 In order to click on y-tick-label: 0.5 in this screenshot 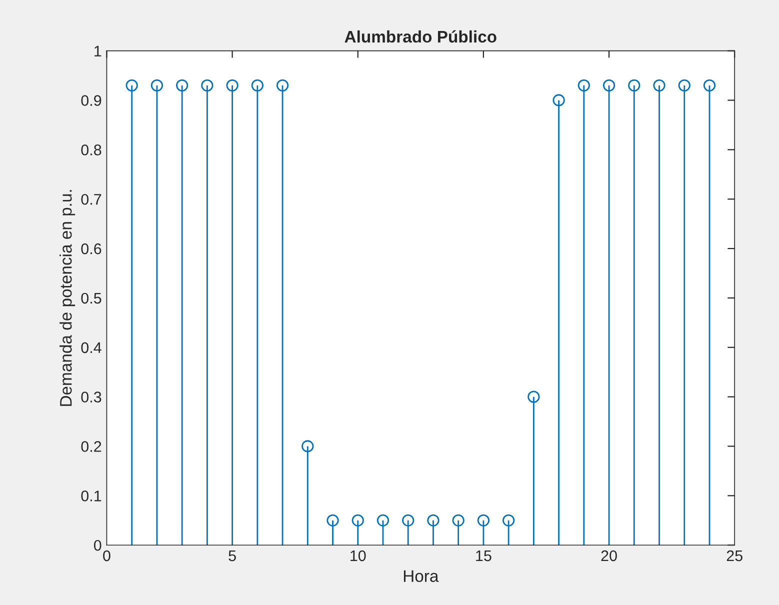, I will do `click(91, 298)`.